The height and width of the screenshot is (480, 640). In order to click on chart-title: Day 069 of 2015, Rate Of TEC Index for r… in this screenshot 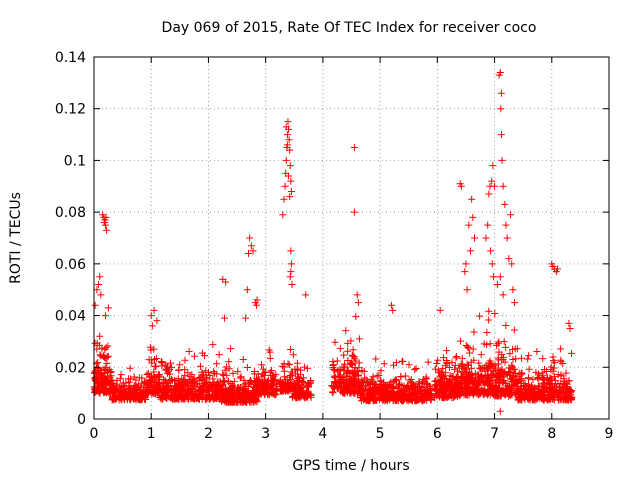, I will do `click(349, 28)`.